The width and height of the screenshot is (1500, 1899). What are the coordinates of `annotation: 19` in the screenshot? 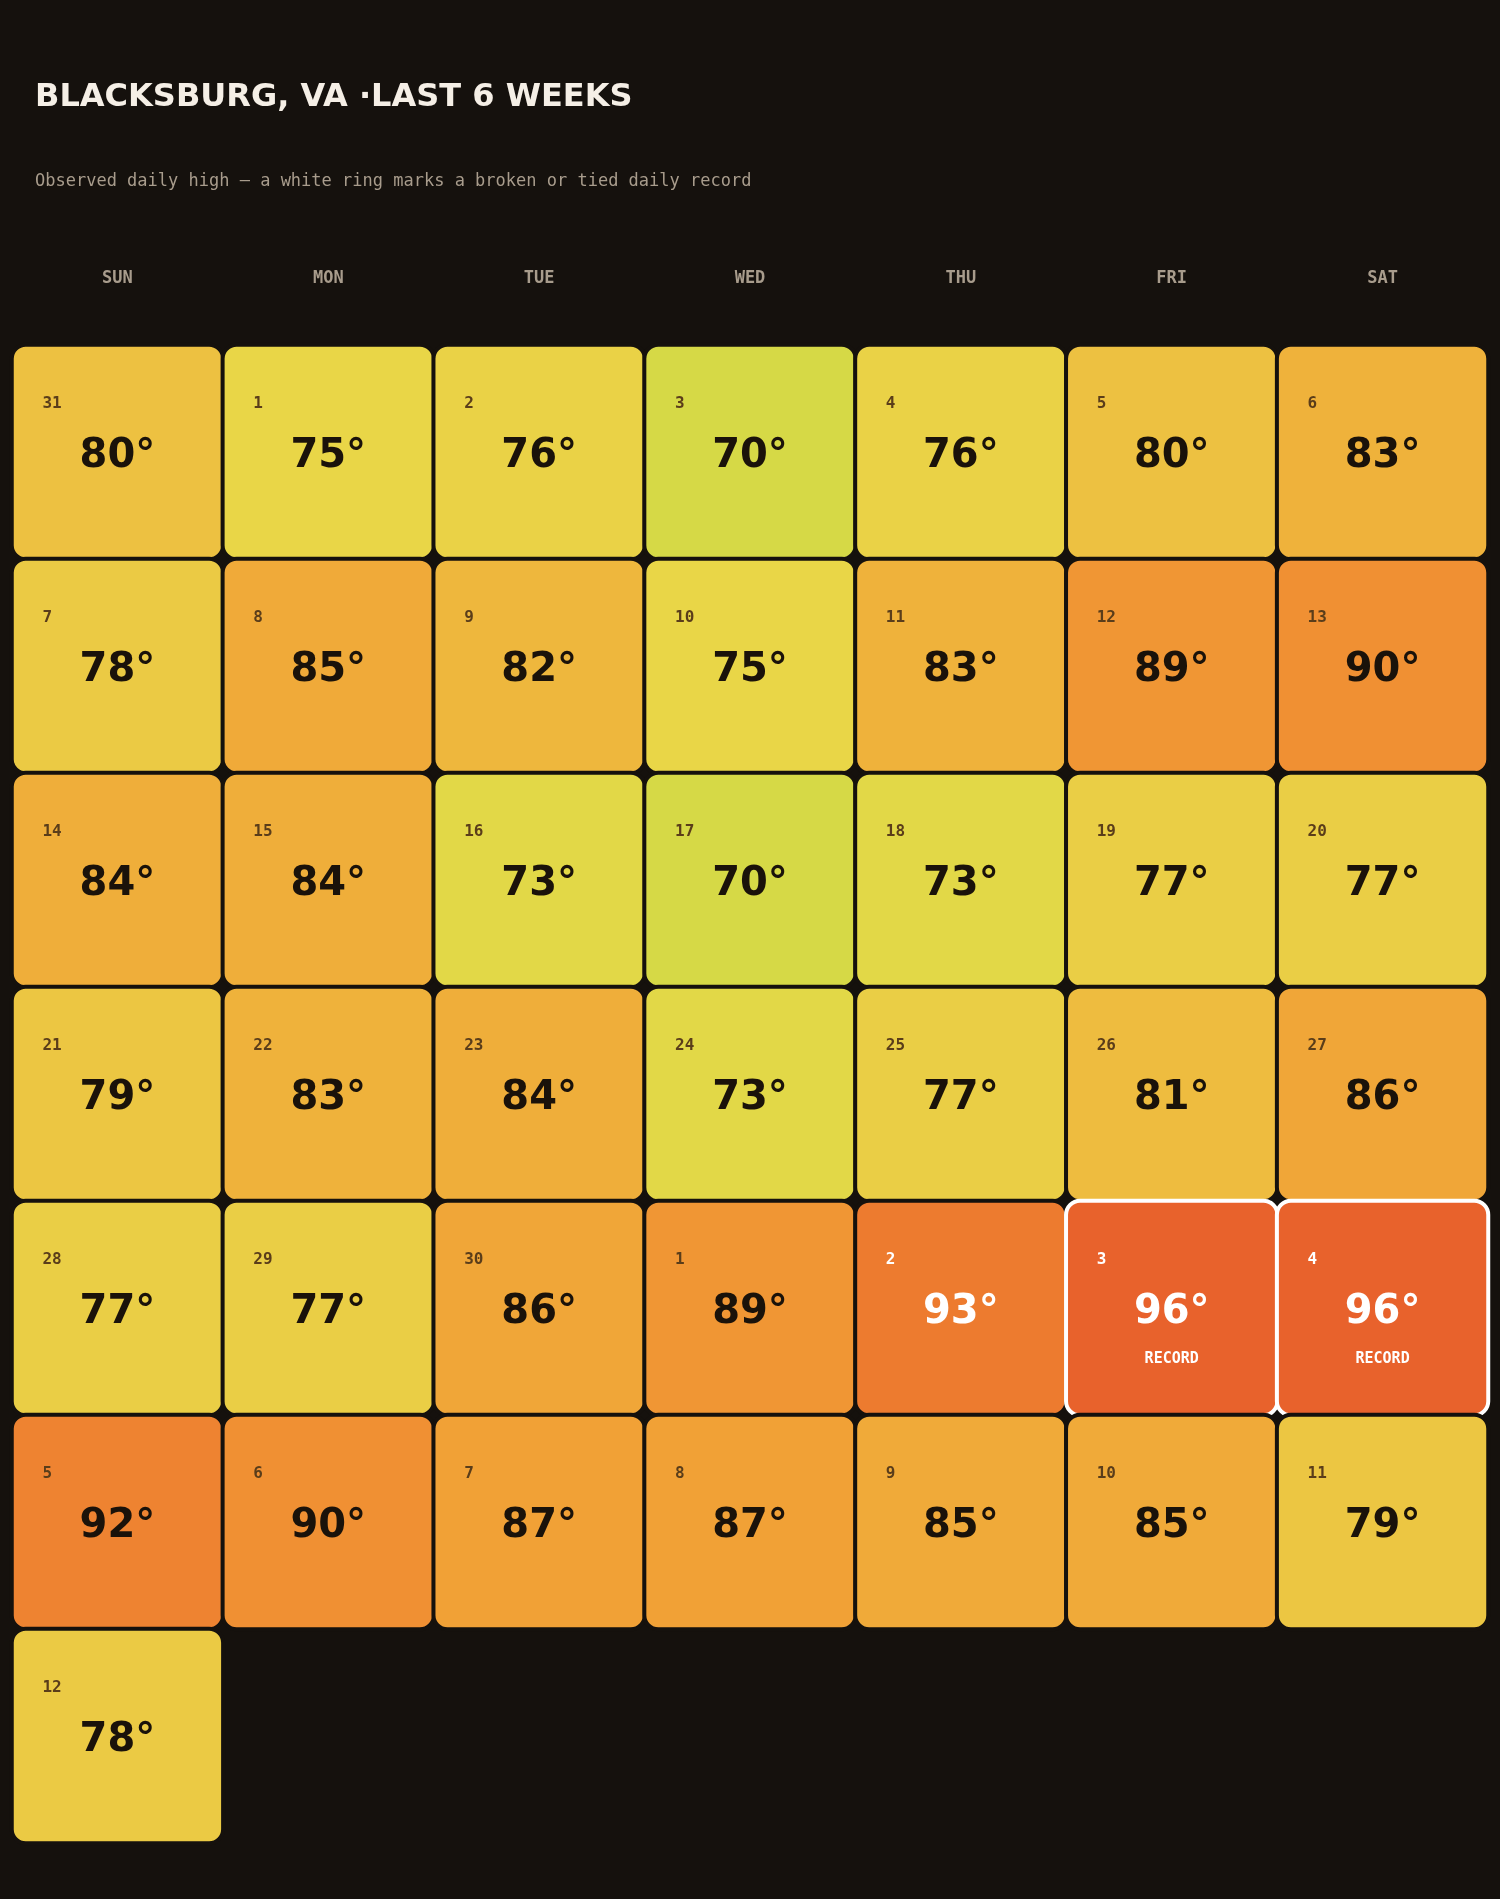 It's located at (1106, 830).